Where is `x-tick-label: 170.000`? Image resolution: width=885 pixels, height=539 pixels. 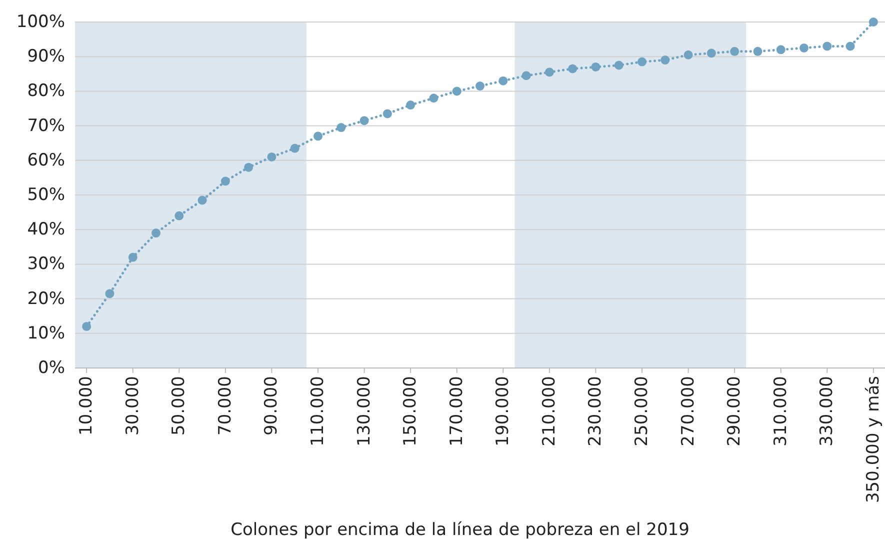 x-tick-label: 170.000 is located at coordinates (456, 411).